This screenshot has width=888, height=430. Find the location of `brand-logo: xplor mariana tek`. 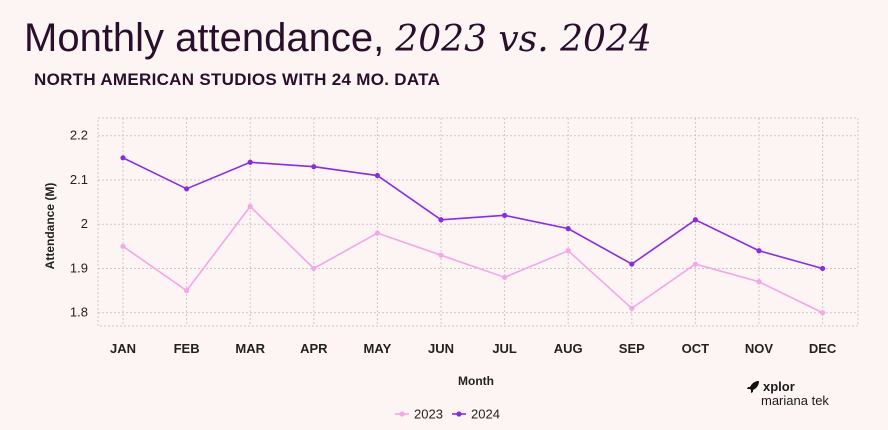

brand-logo: xplor mariana tek is located at coordinates (787, 394).